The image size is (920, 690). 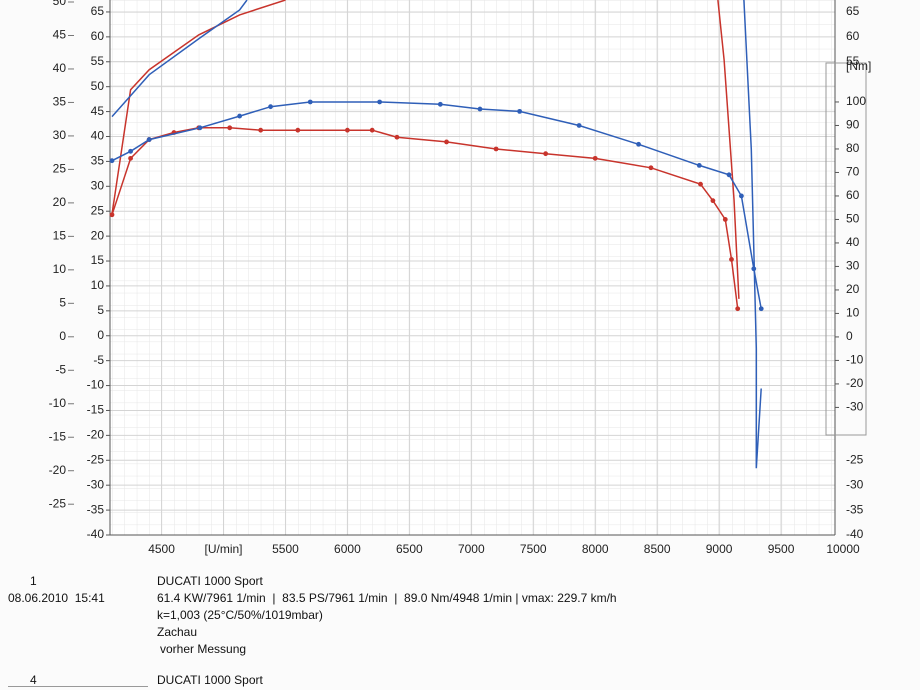 I want to click on x-tick-label: 7500, so click(x=533, y=549).